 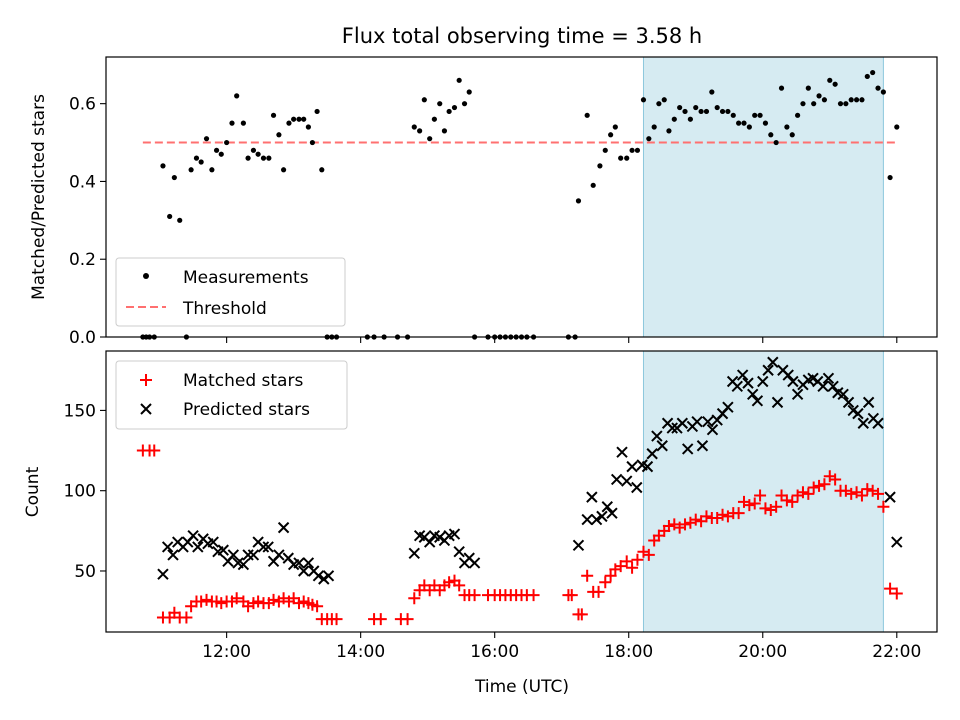 I want to click on matched-legend-marker, so click(x=146, y=380).